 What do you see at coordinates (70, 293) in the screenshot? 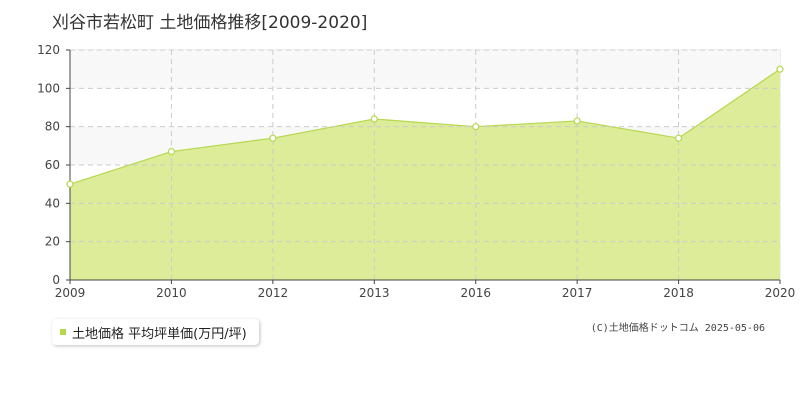
I see `x-tick-label: 2009` at bounding box center [70, 293].